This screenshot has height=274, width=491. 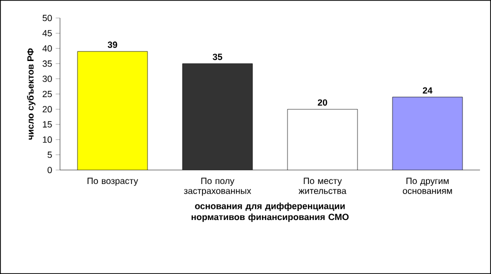 I want to click on y-tick-label: 45, so click(x=47, y=33).